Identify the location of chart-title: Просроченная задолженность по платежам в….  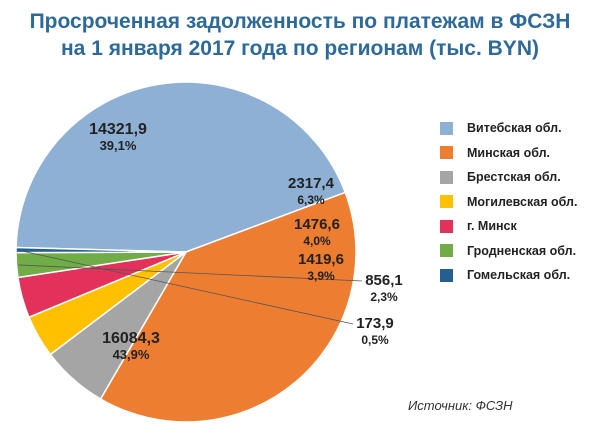
(300, 35).